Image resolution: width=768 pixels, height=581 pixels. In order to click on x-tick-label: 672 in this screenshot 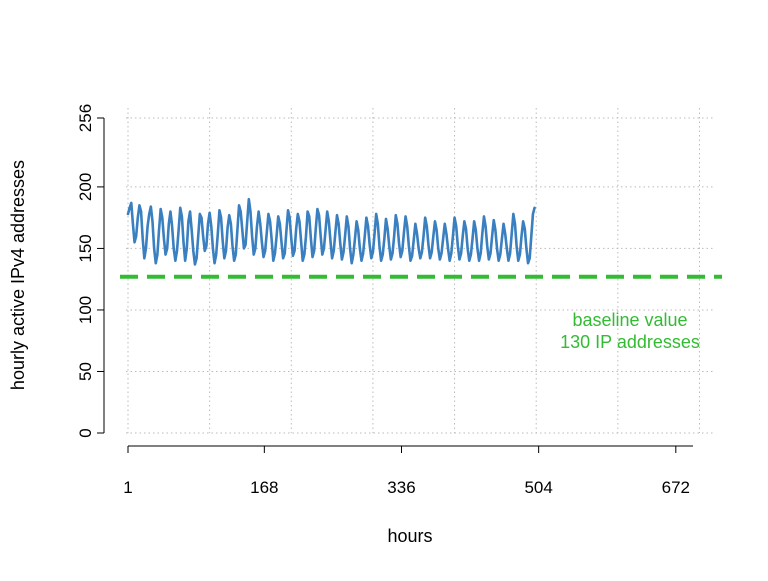, I will do `click(676, 487)`.